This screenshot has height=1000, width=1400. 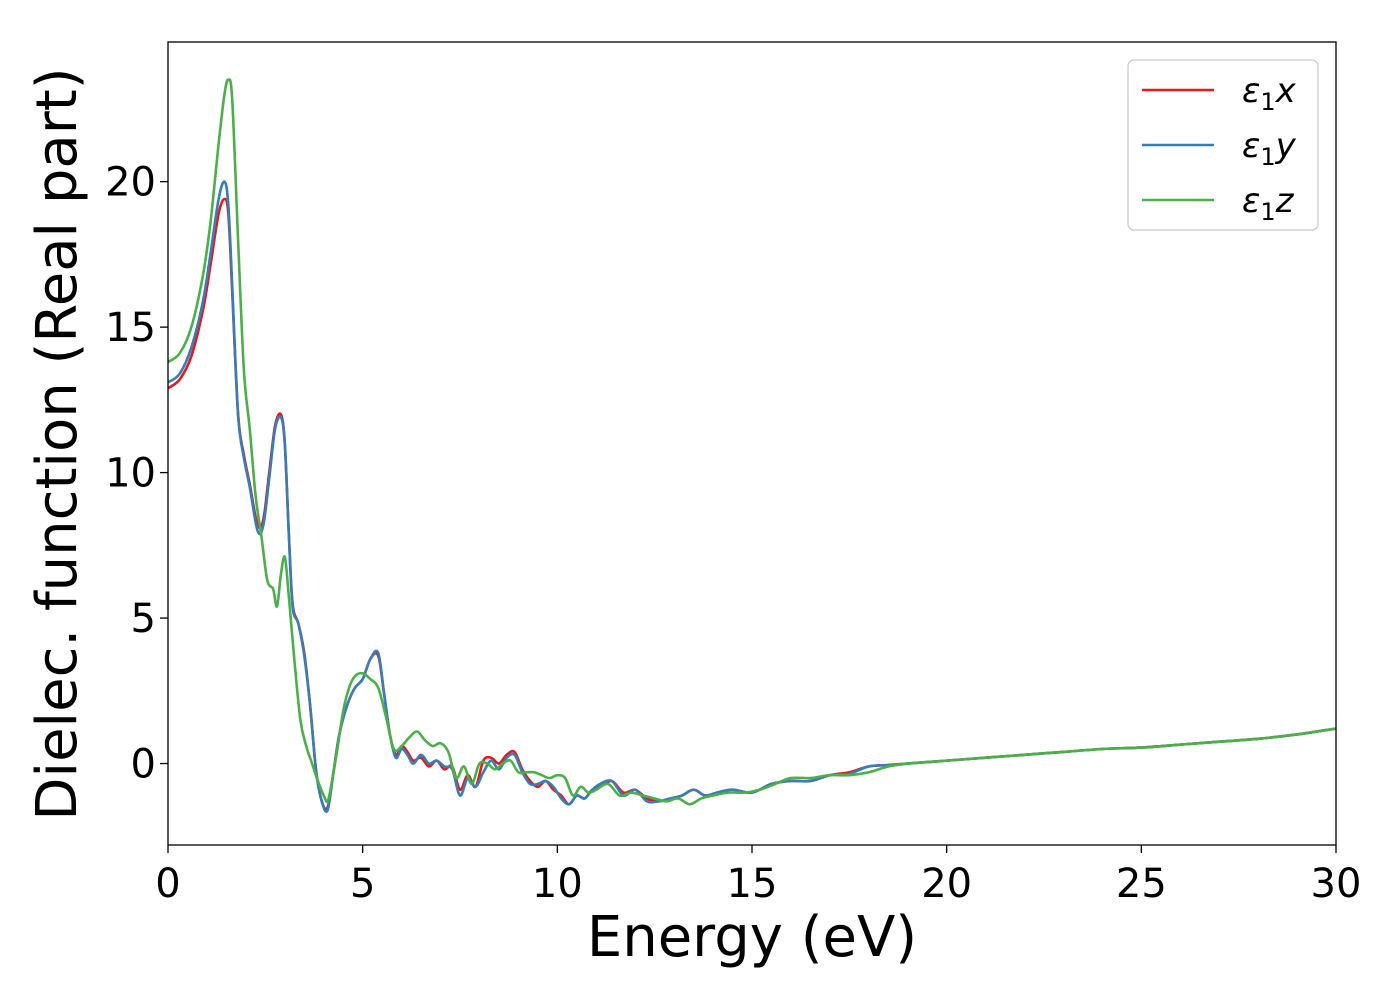 What do you see at coordinates (557, 884) in the screenshot?
I see `x-tick-label: 10` at bounding box center [557, 884].